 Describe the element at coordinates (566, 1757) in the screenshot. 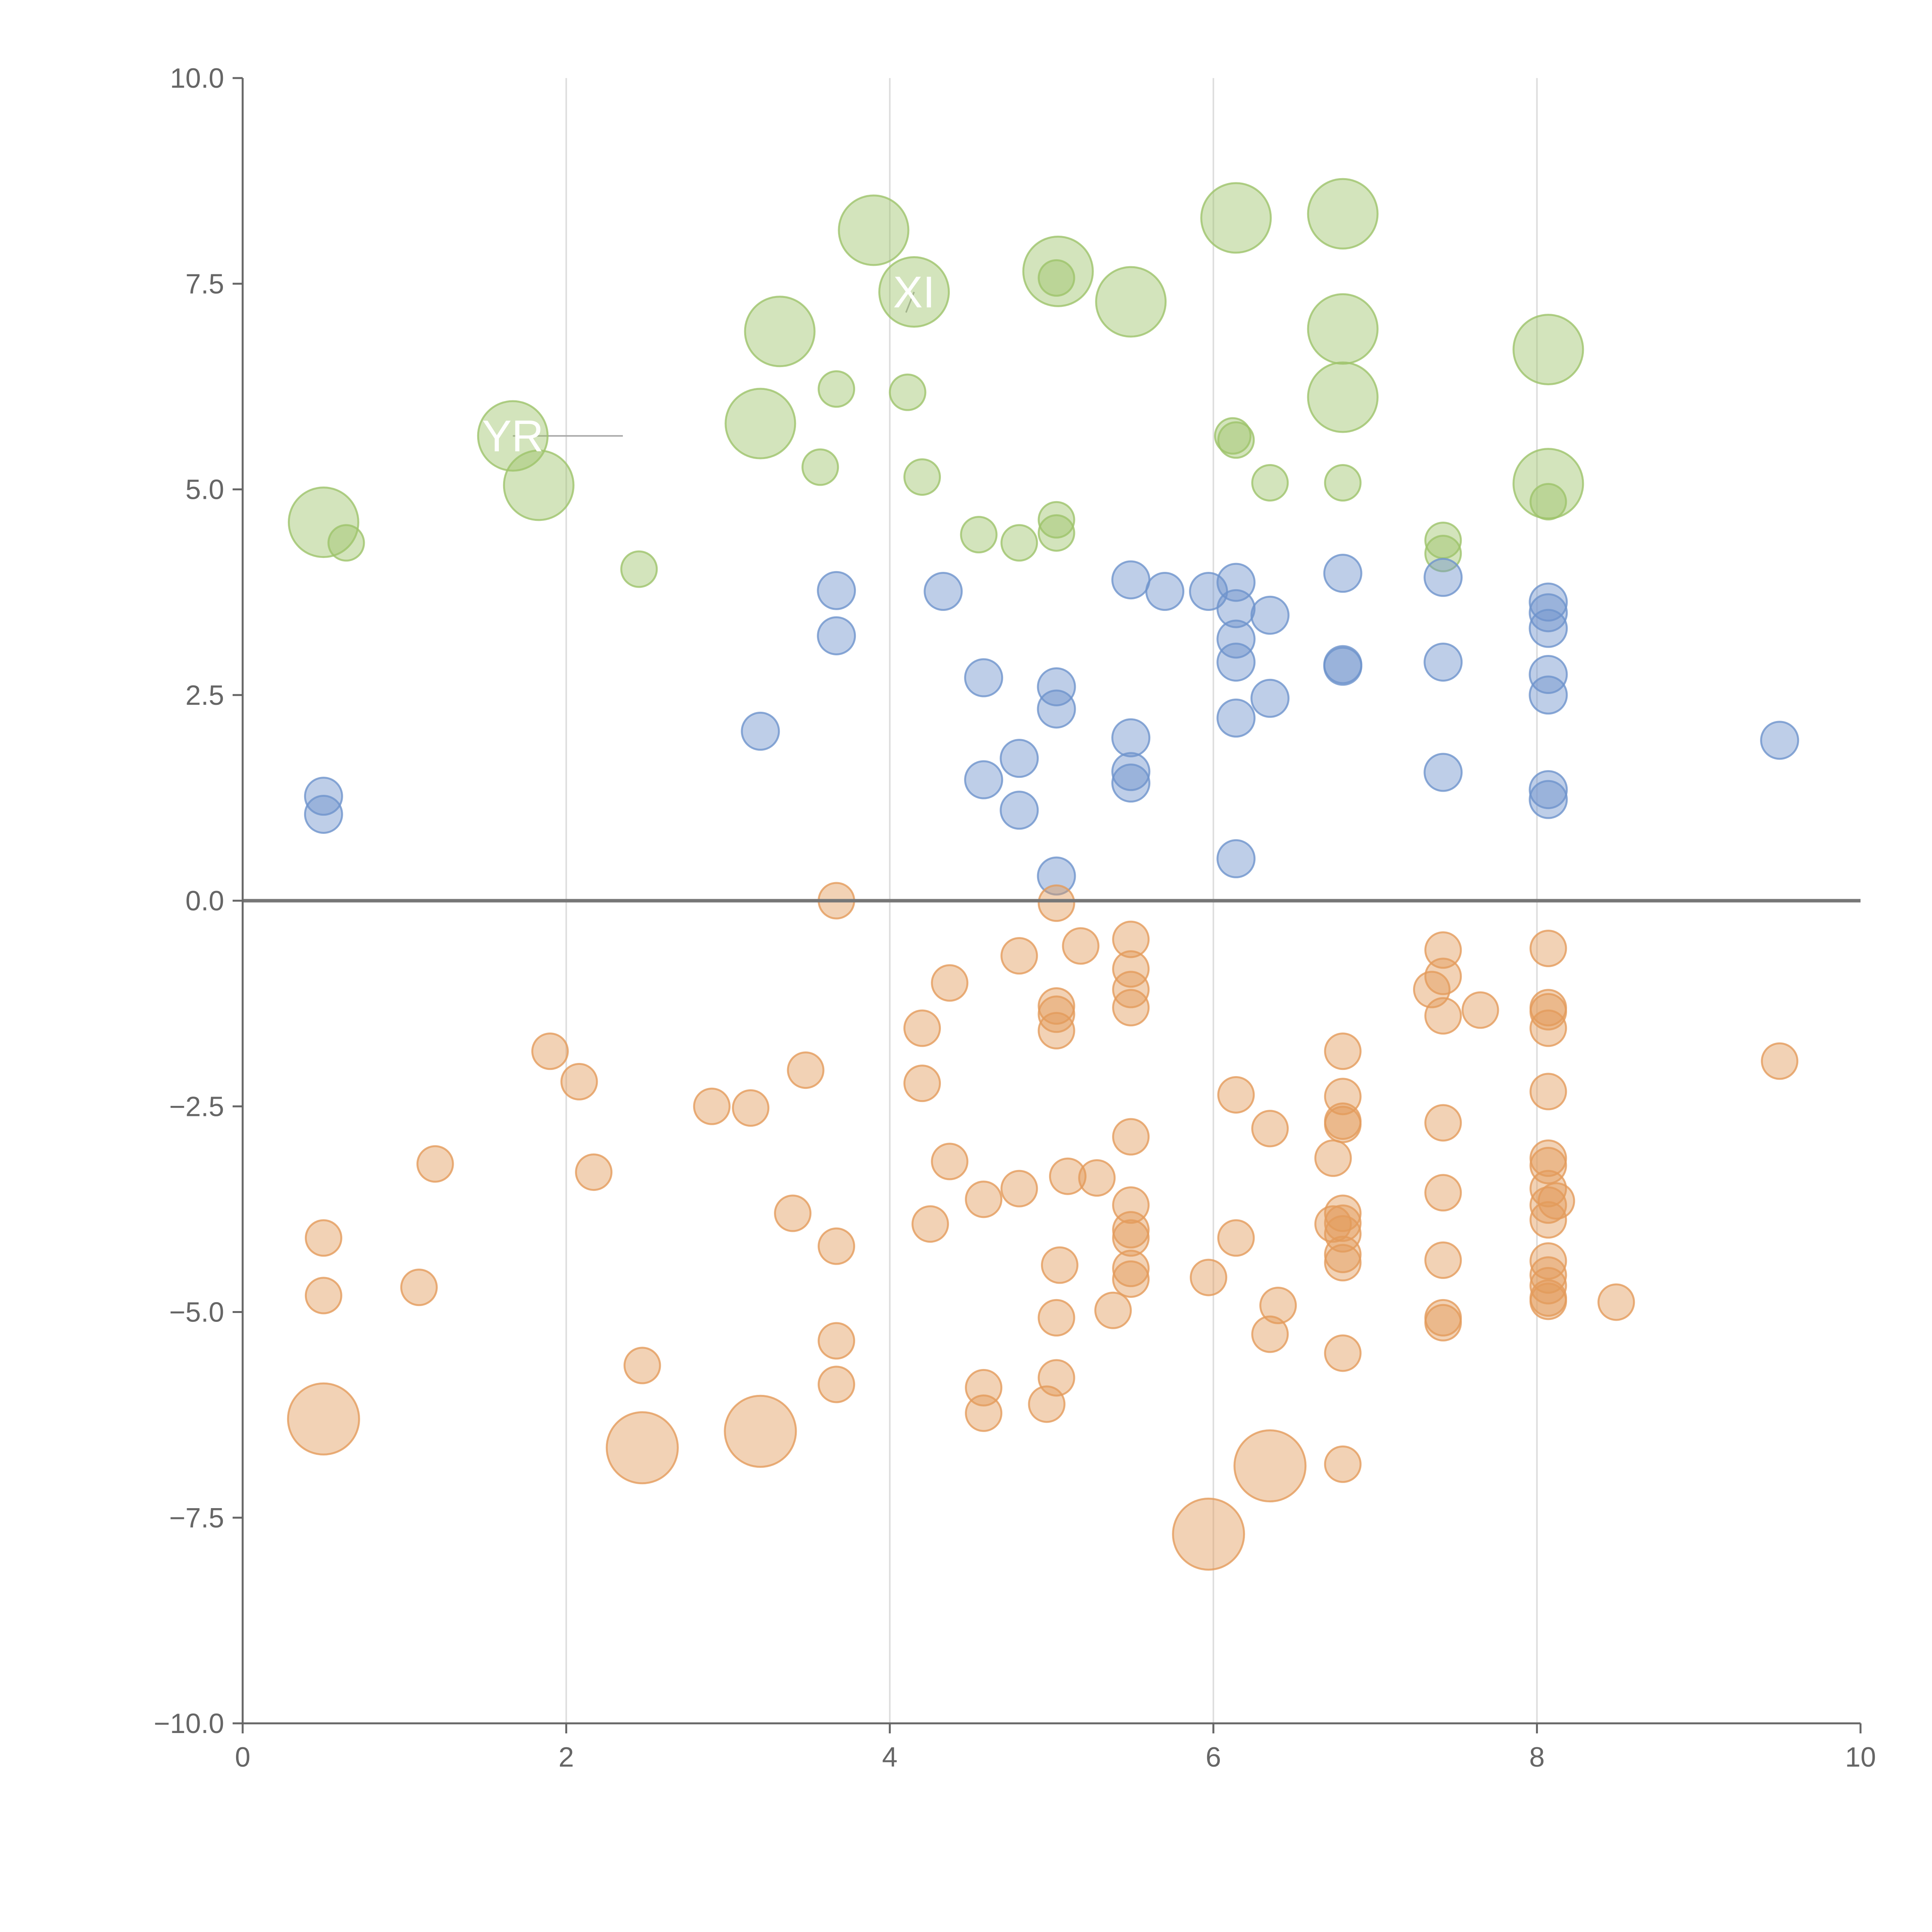

I see `x-tick-label: 2` at that location.